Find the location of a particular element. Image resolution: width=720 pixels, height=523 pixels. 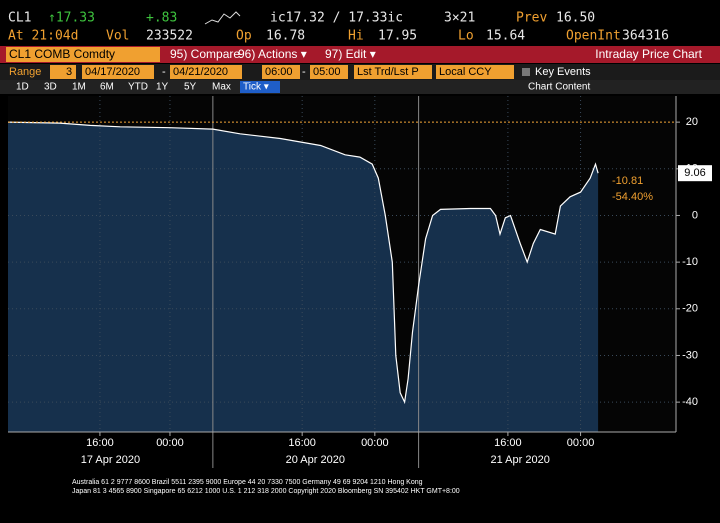

date-label: 17 Apr 2020 is located at coordinates (110, 460).